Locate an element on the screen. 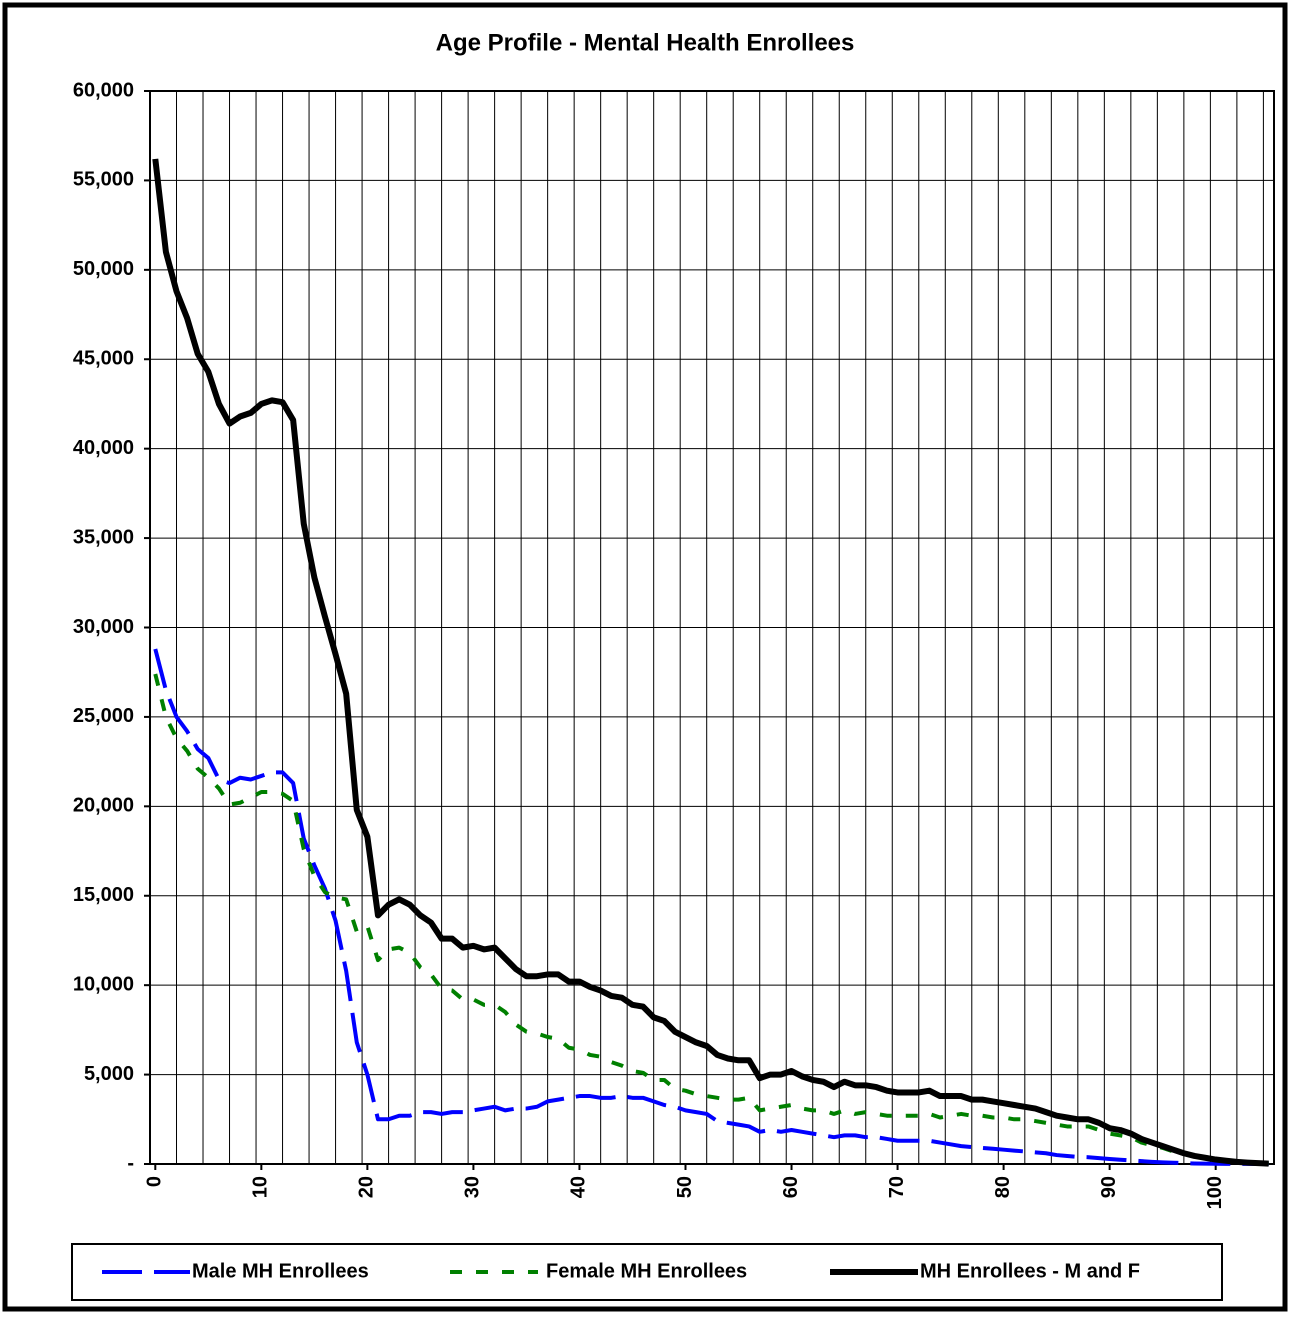 This screenshot has width=1290, height=1319. chart-title: Age Profile - Mental Health Enrollees is located at coordinates (645, 42).